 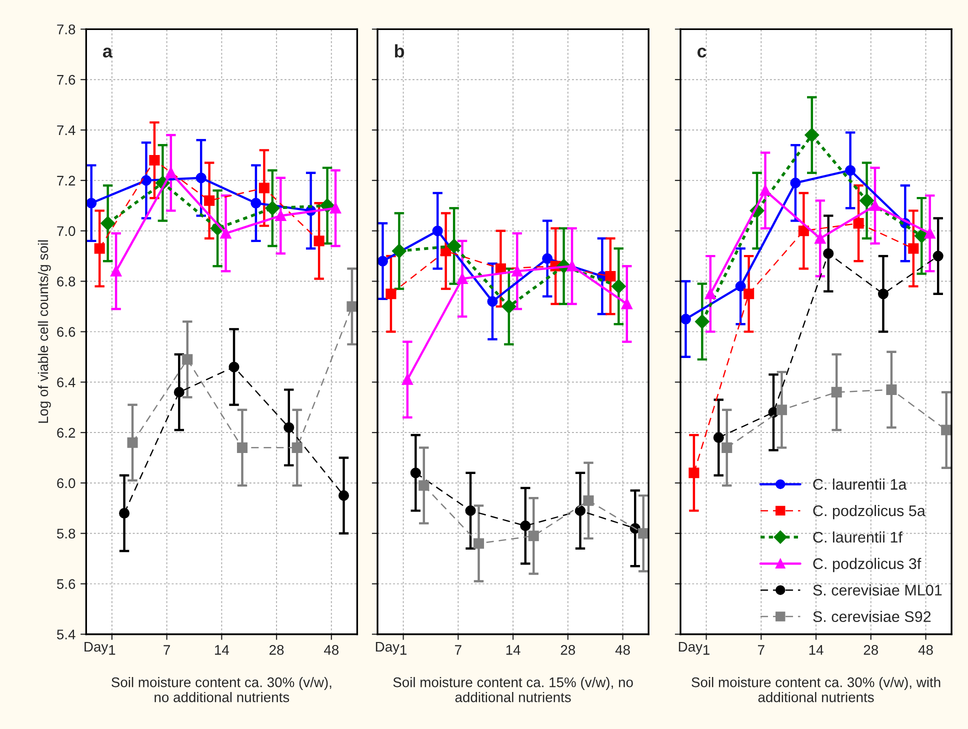 I want to click on legend-label: C. podzolicus 5a, so click(x=869, y=512).